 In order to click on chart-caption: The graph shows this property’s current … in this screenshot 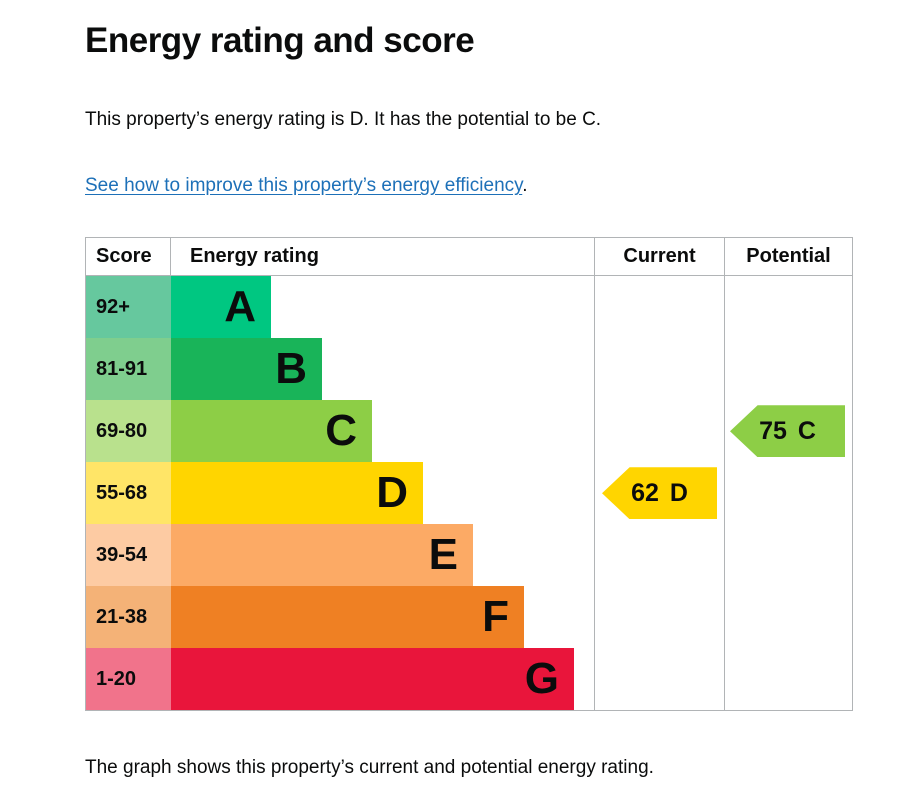, I will do `click(369, 768)`.